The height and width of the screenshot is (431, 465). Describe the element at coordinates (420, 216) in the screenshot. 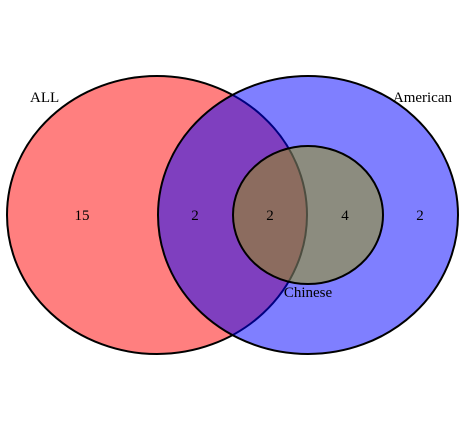

I see `region-count-american-only: 2` at that location.